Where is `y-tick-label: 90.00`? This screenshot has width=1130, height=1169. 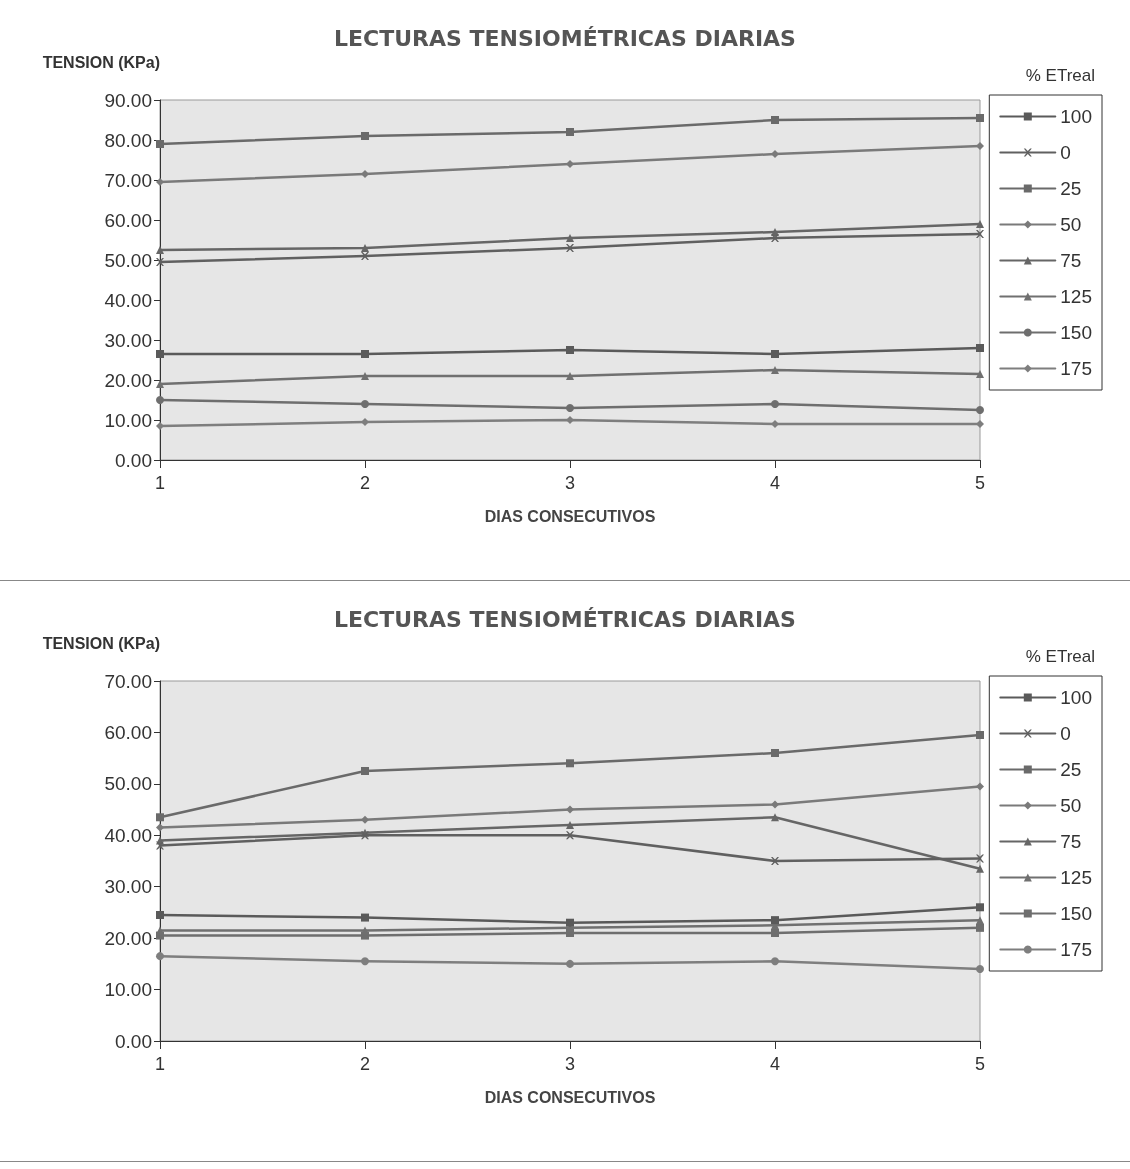
y-tick-label: 90.00 is located at coordinates (128, 100).